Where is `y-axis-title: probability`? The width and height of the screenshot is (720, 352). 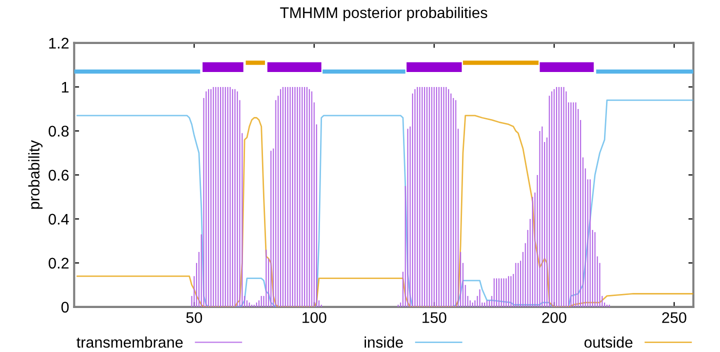 y-axis-title: probability is located at coordinates (35, 174).